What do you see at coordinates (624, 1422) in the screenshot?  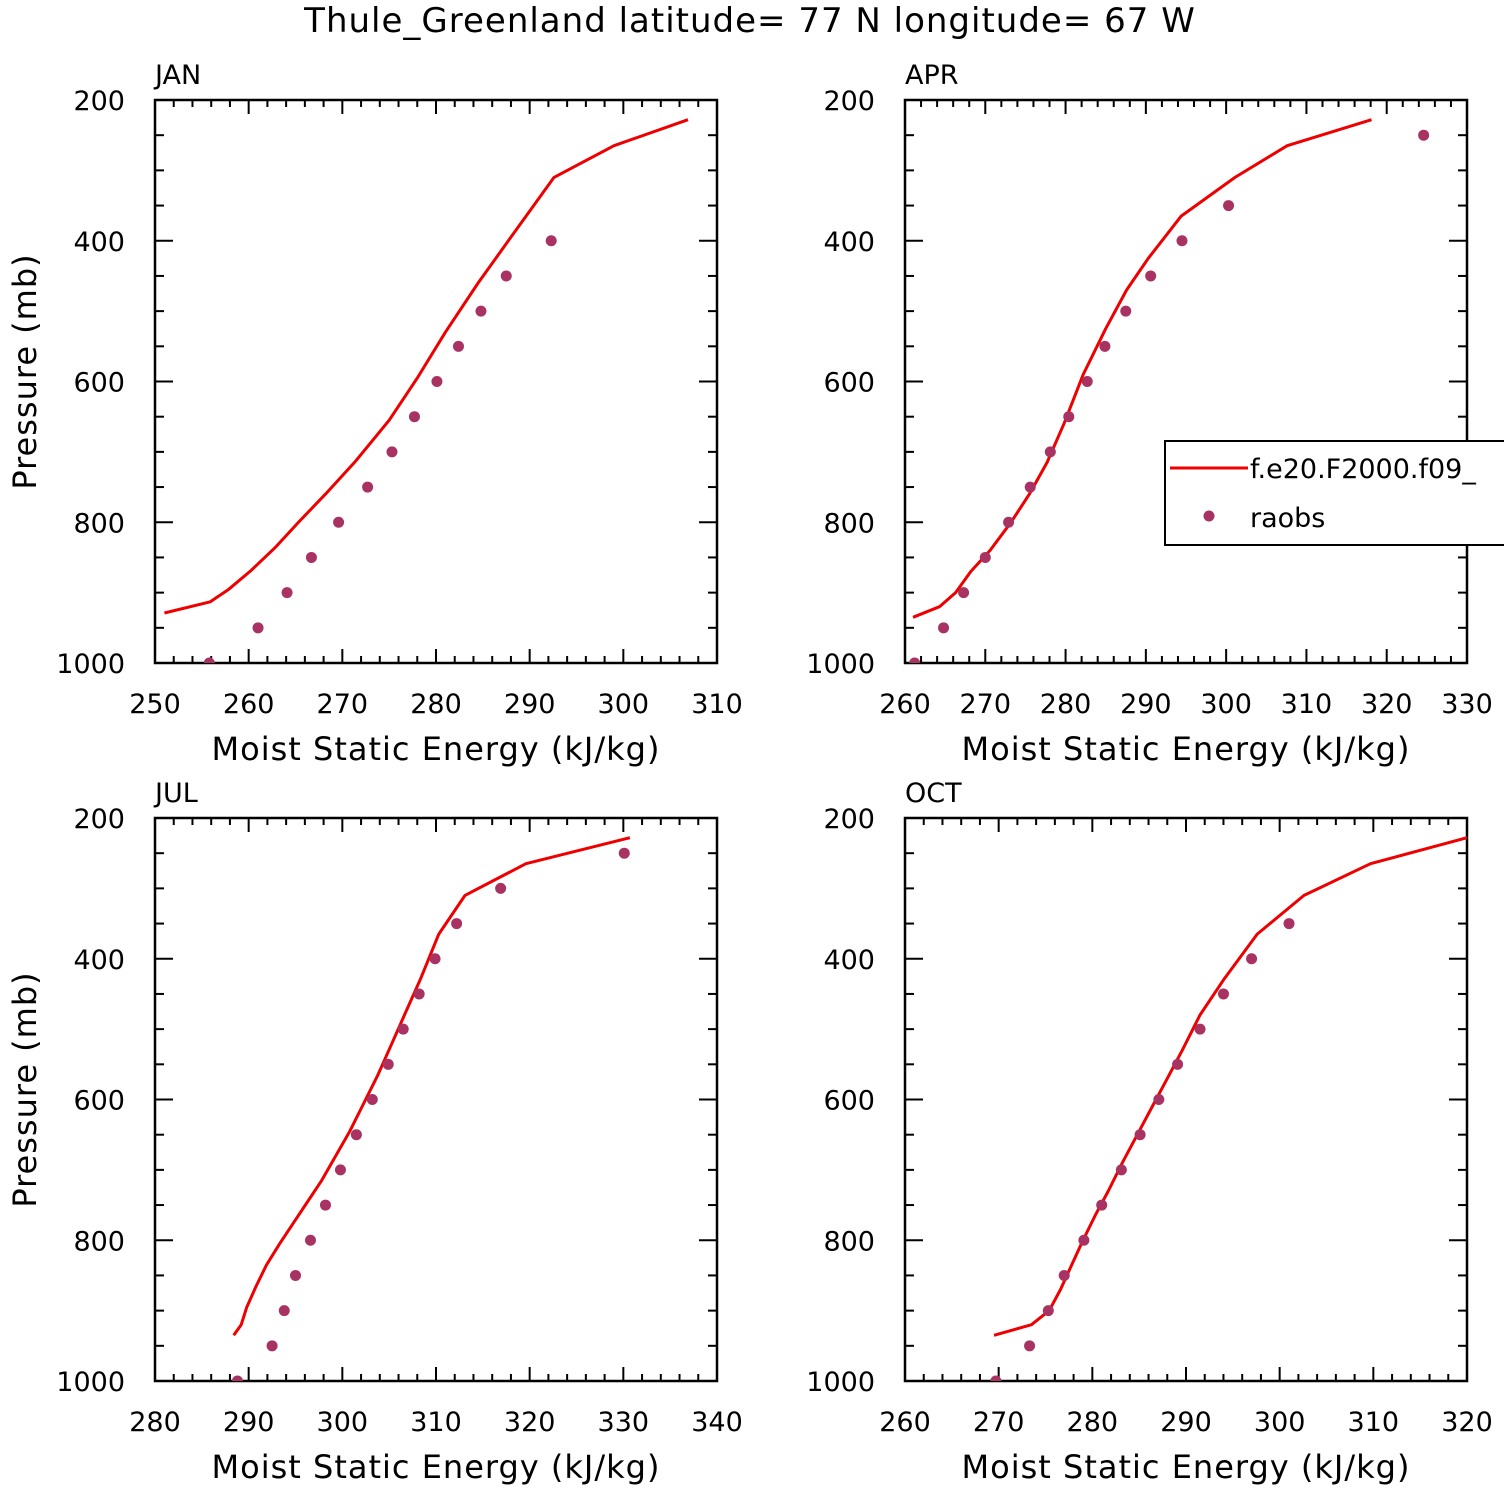 I see `x-tick-label: 330` at bounding box center [624, 1422].